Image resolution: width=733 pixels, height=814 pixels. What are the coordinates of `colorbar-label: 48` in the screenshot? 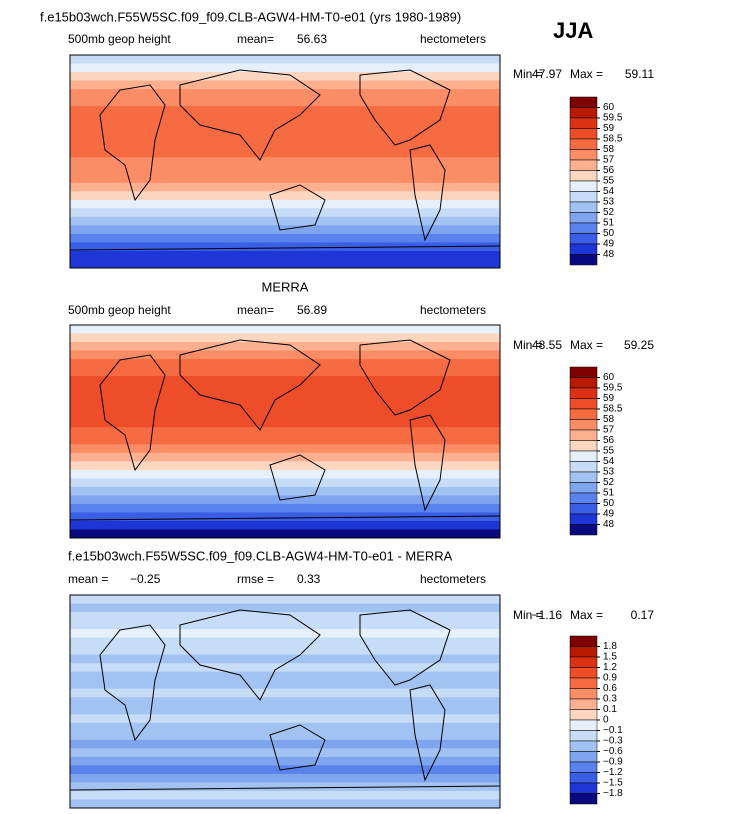 It's located at (609, 524).